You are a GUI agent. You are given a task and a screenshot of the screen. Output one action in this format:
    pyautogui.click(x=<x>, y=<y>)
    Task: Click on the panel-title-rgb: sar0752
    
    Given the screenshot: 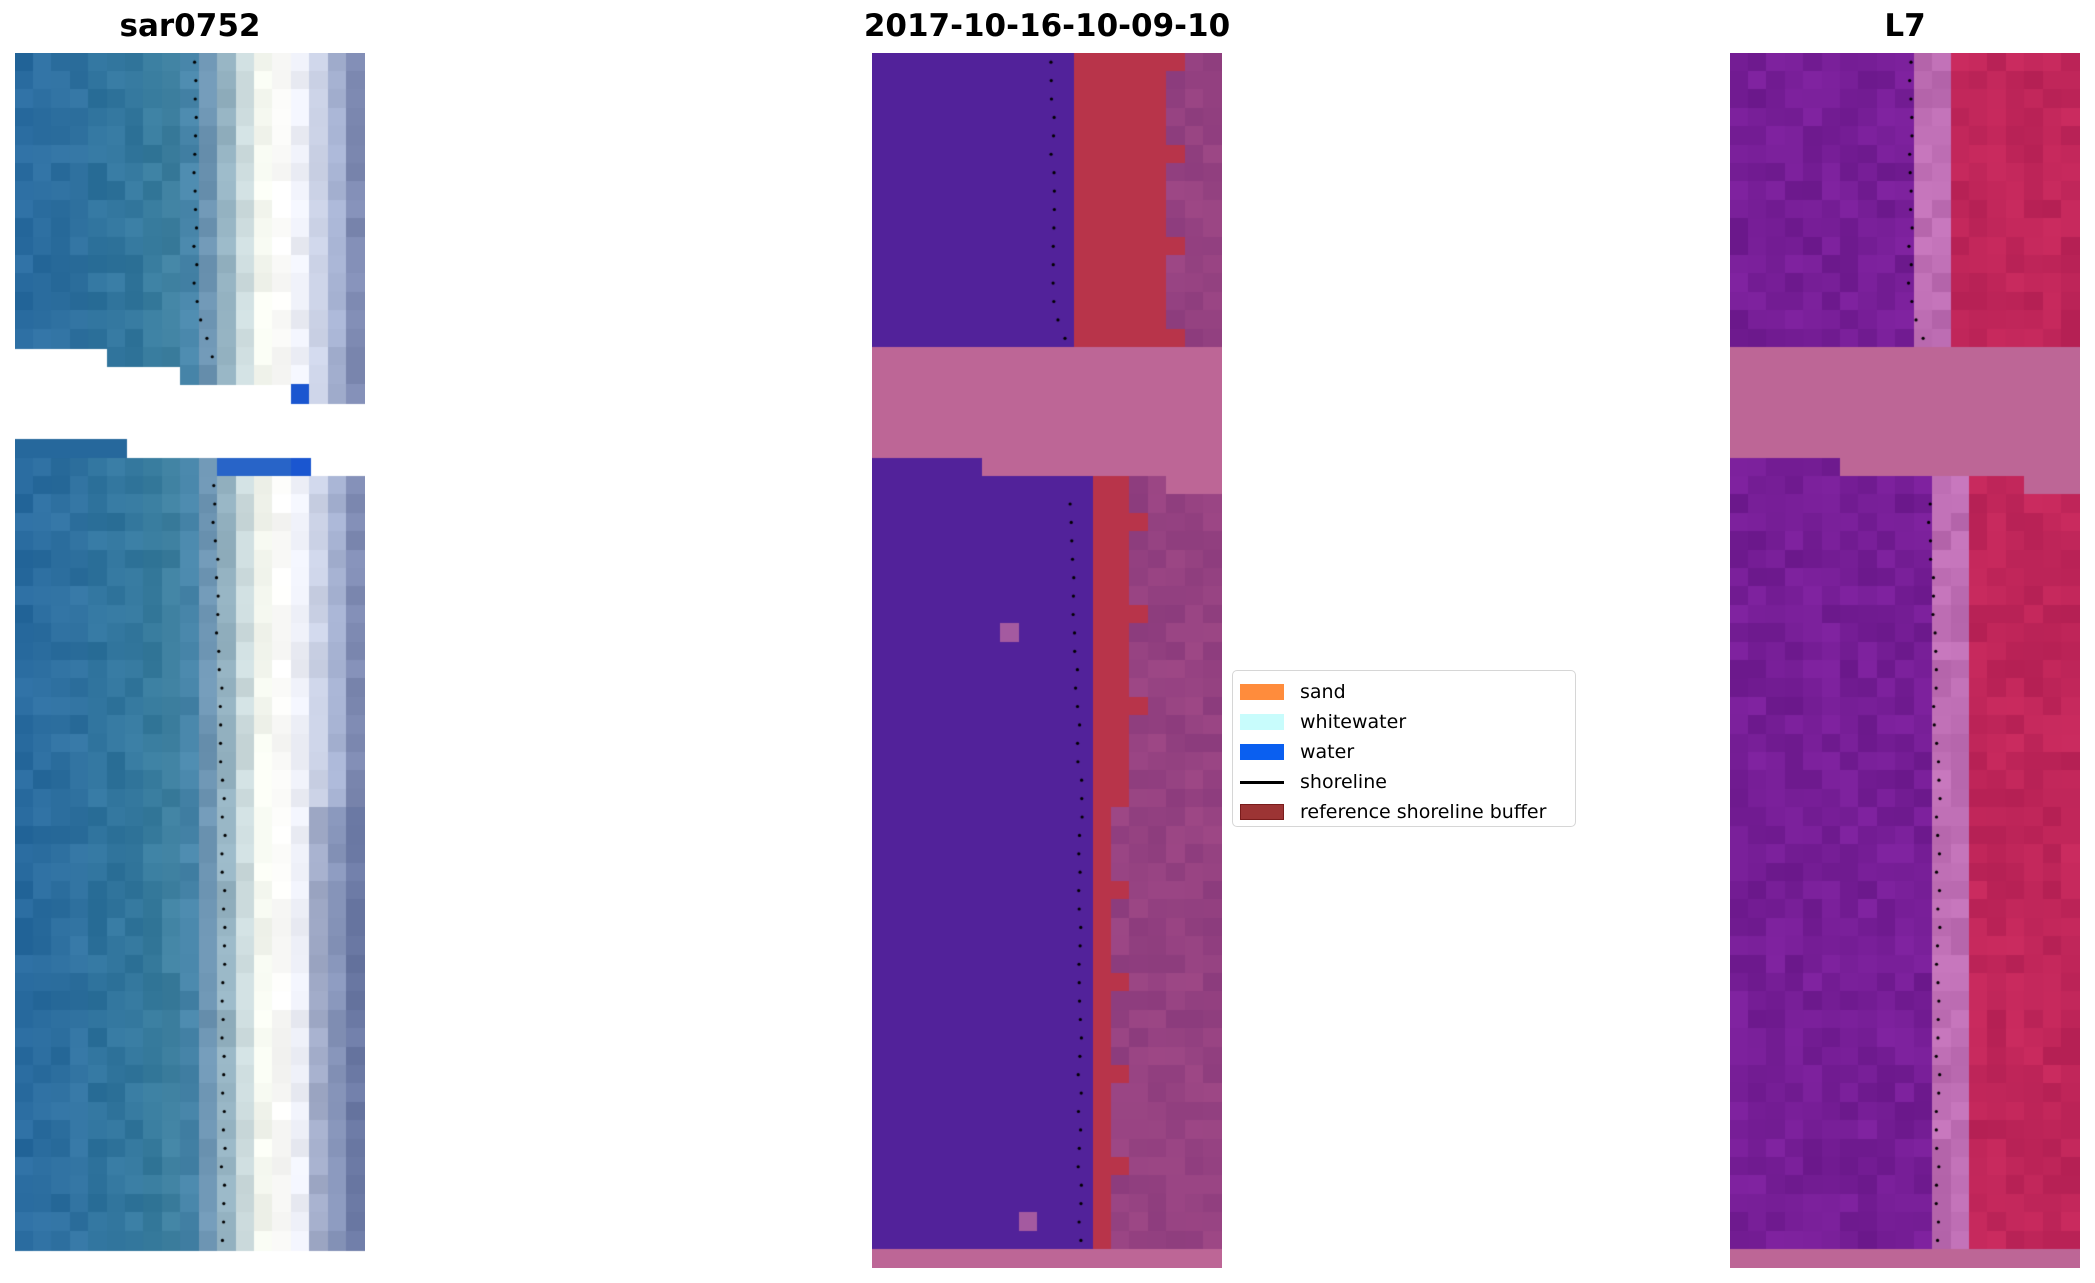 What is the action you would take?
    pyautogui.click(x=190, y=26)
    